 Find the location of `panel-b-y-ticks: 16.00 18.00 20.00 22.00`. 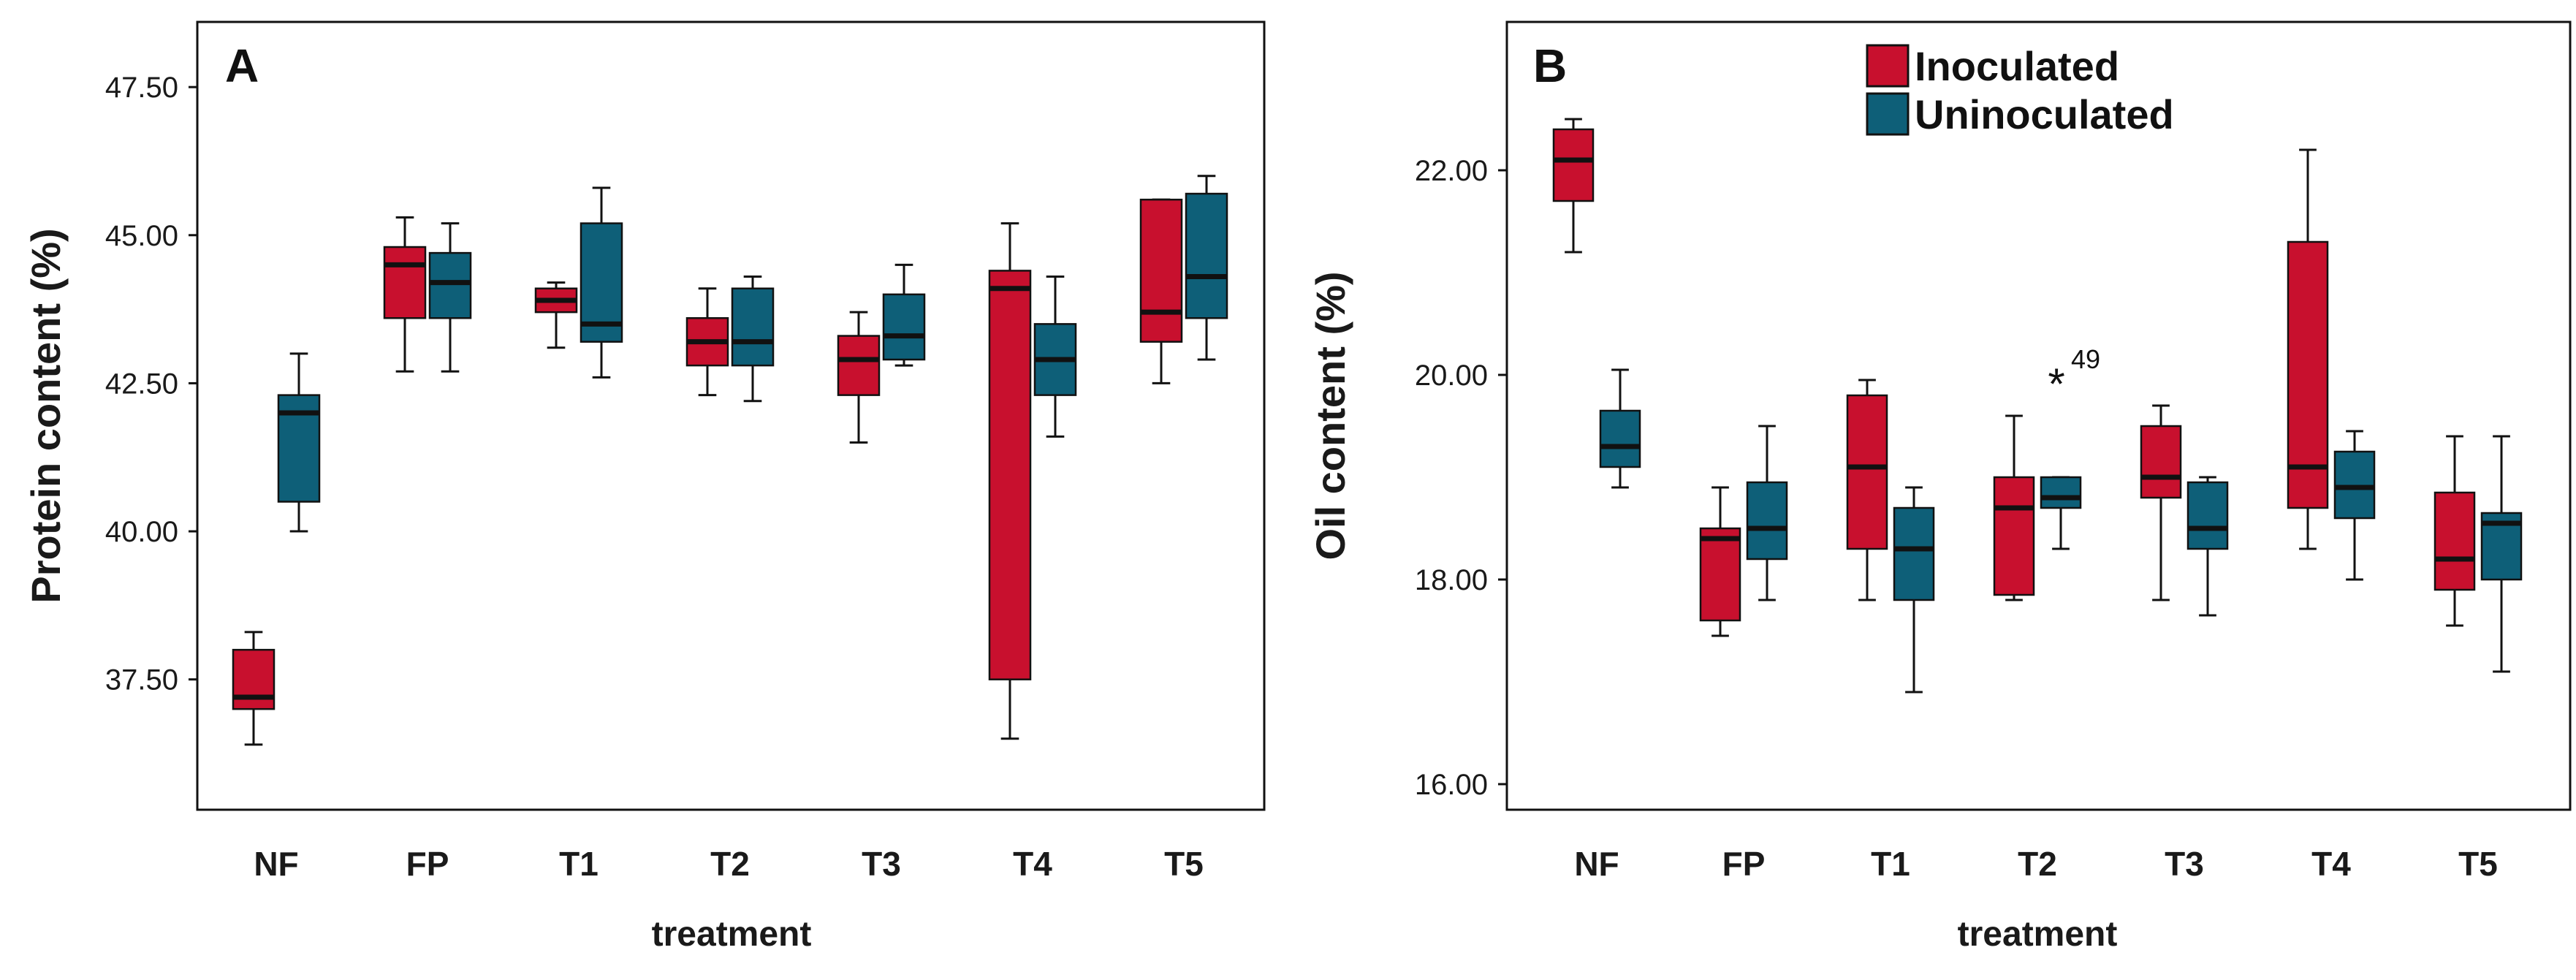

panel-b-y-ticks: 16.00 18.00 20.00 22.00 is located at coordinates (1461, 478).